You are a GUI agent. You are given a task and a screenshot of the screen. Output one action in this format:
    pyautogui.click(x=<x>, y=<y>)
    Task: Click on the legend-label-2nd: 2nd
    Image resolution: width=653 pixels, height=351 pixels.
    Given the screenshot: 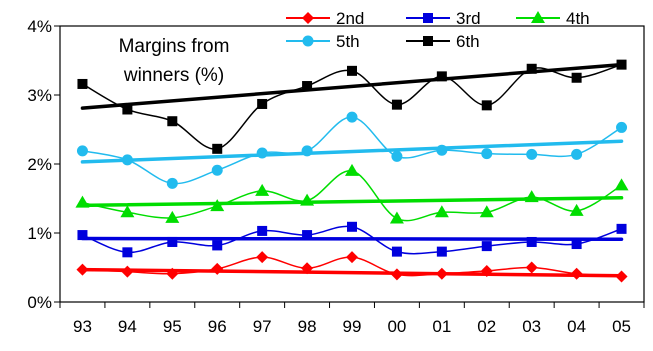 What is the action you would take?
    pyautogui.click(x=350, y=18)
    